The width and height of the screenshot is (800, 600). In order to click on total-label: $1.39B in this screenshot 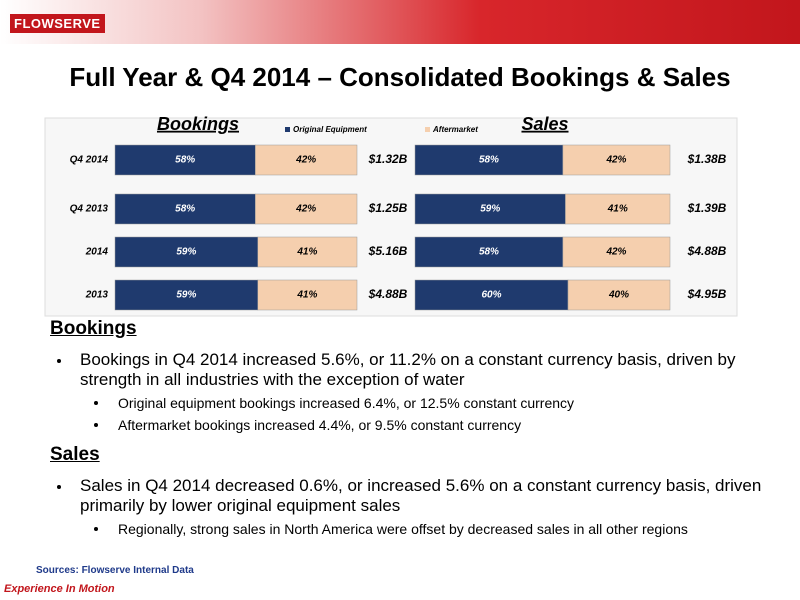, I will do `click(707, 208)`.